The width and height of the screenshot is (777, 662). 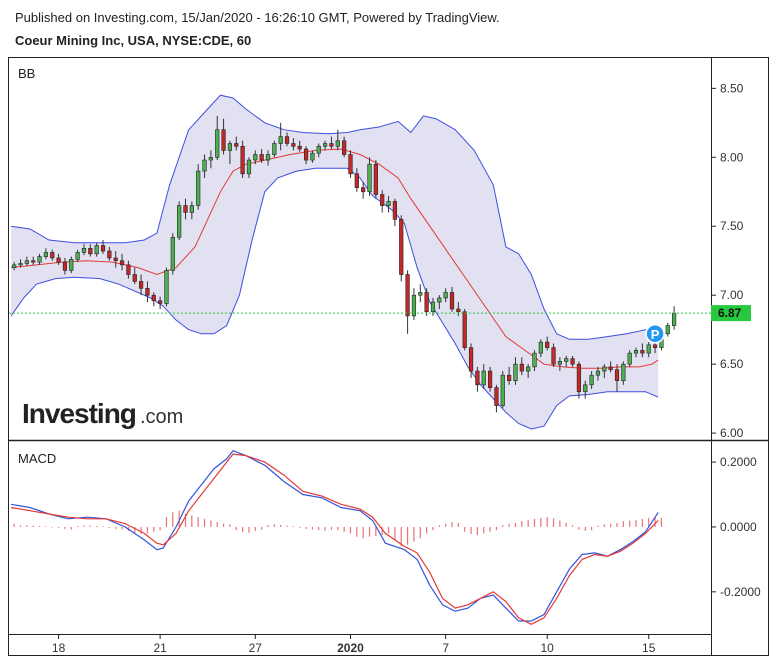 What do you see at coordinates (732, 364) in the screenshot?
I see `price-tick-label: 6.50` at bounding box center [732, 364].